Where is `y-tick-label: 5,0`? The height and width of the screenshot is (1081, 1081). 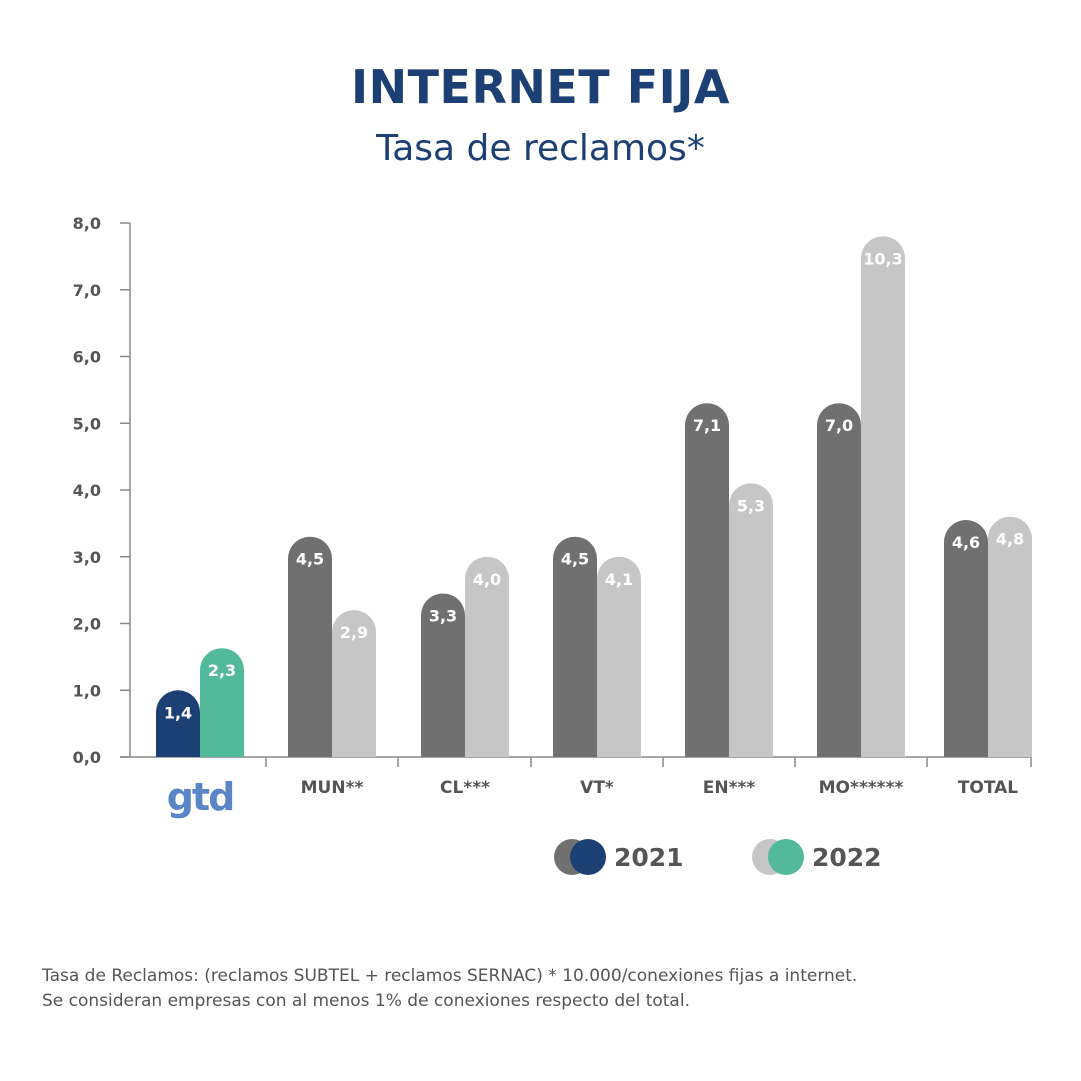
y-tick-label: 5,0 is located at coordinates (87, 423).